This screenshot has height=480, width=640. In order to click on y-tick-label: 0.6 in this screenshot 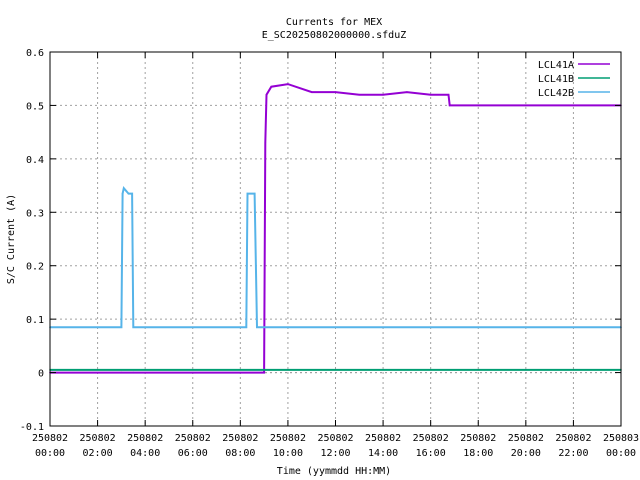, I will do `click(35, 53)`.